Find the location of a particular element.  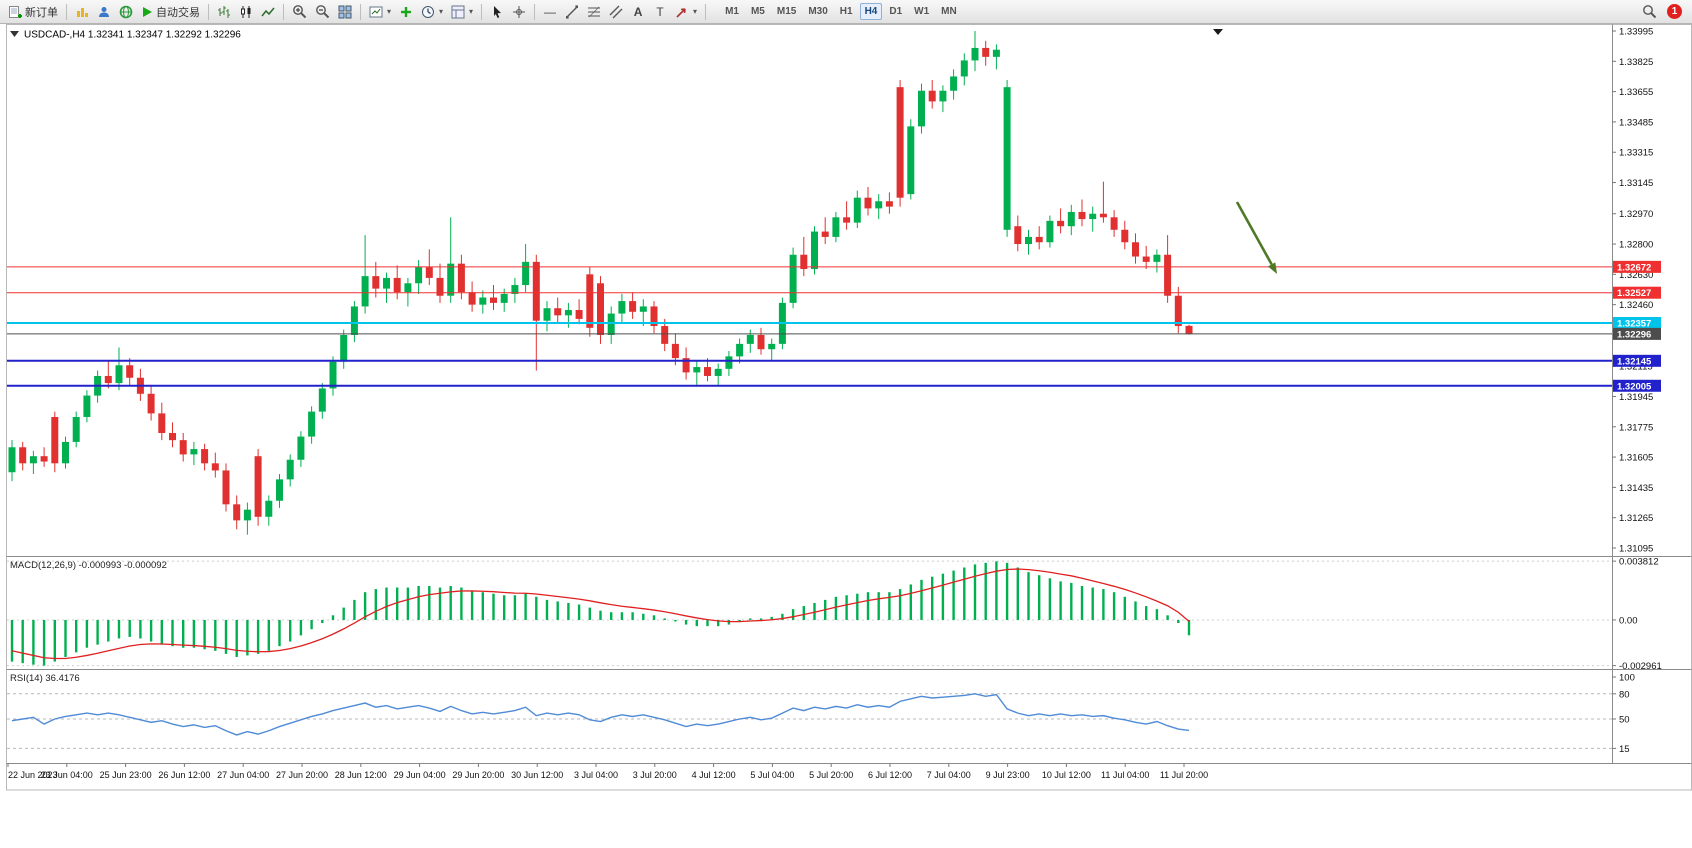

horizontal-lines is located at coordinates (809, 326).